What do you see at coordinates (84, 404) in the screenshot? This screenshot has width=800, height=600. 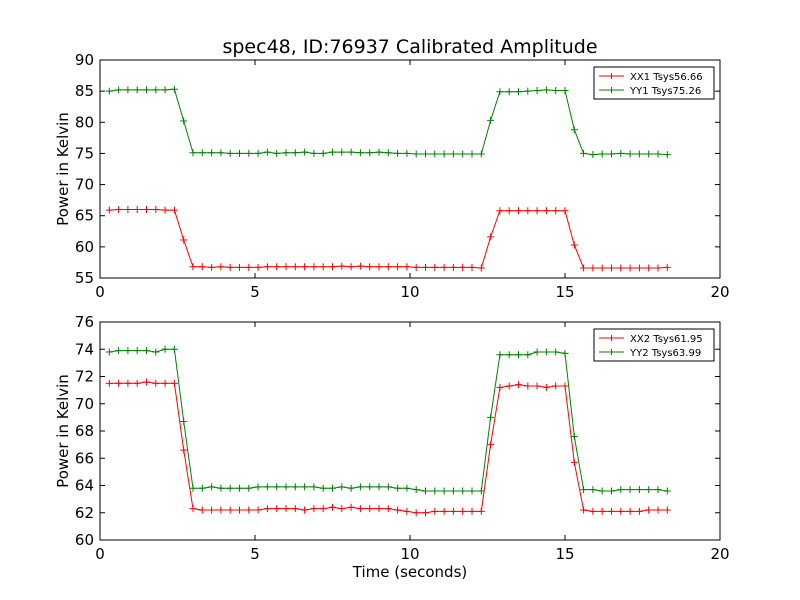 I see `y-tick-label: 70` at bounding box center [84, 404].